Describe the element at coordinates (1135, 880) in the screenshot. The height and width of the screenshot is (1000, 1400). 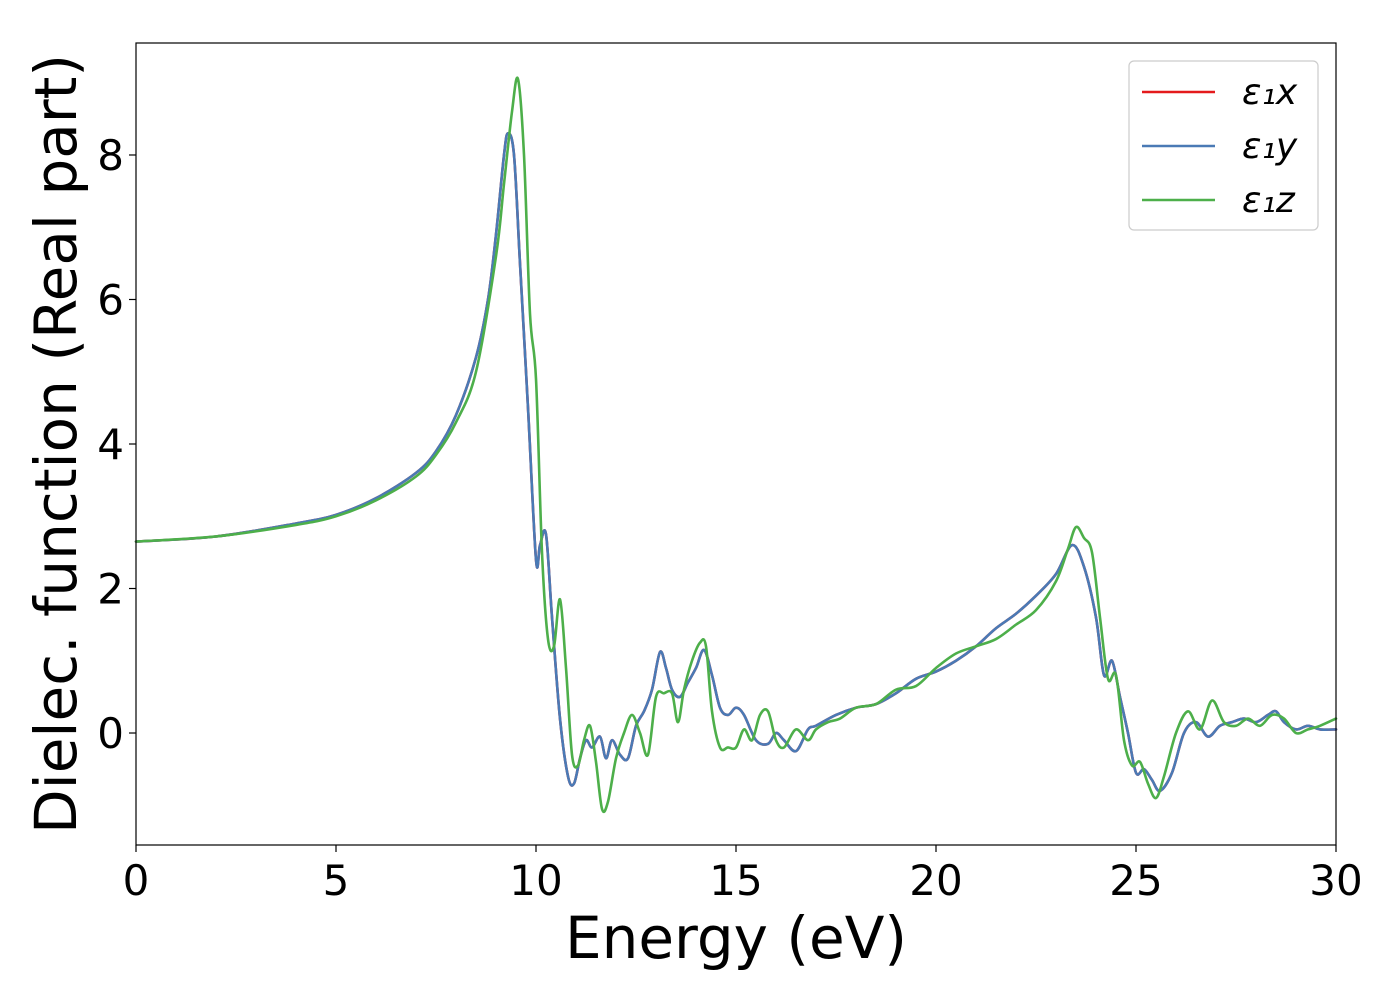
I see `x-tick-label: 25` at that location.